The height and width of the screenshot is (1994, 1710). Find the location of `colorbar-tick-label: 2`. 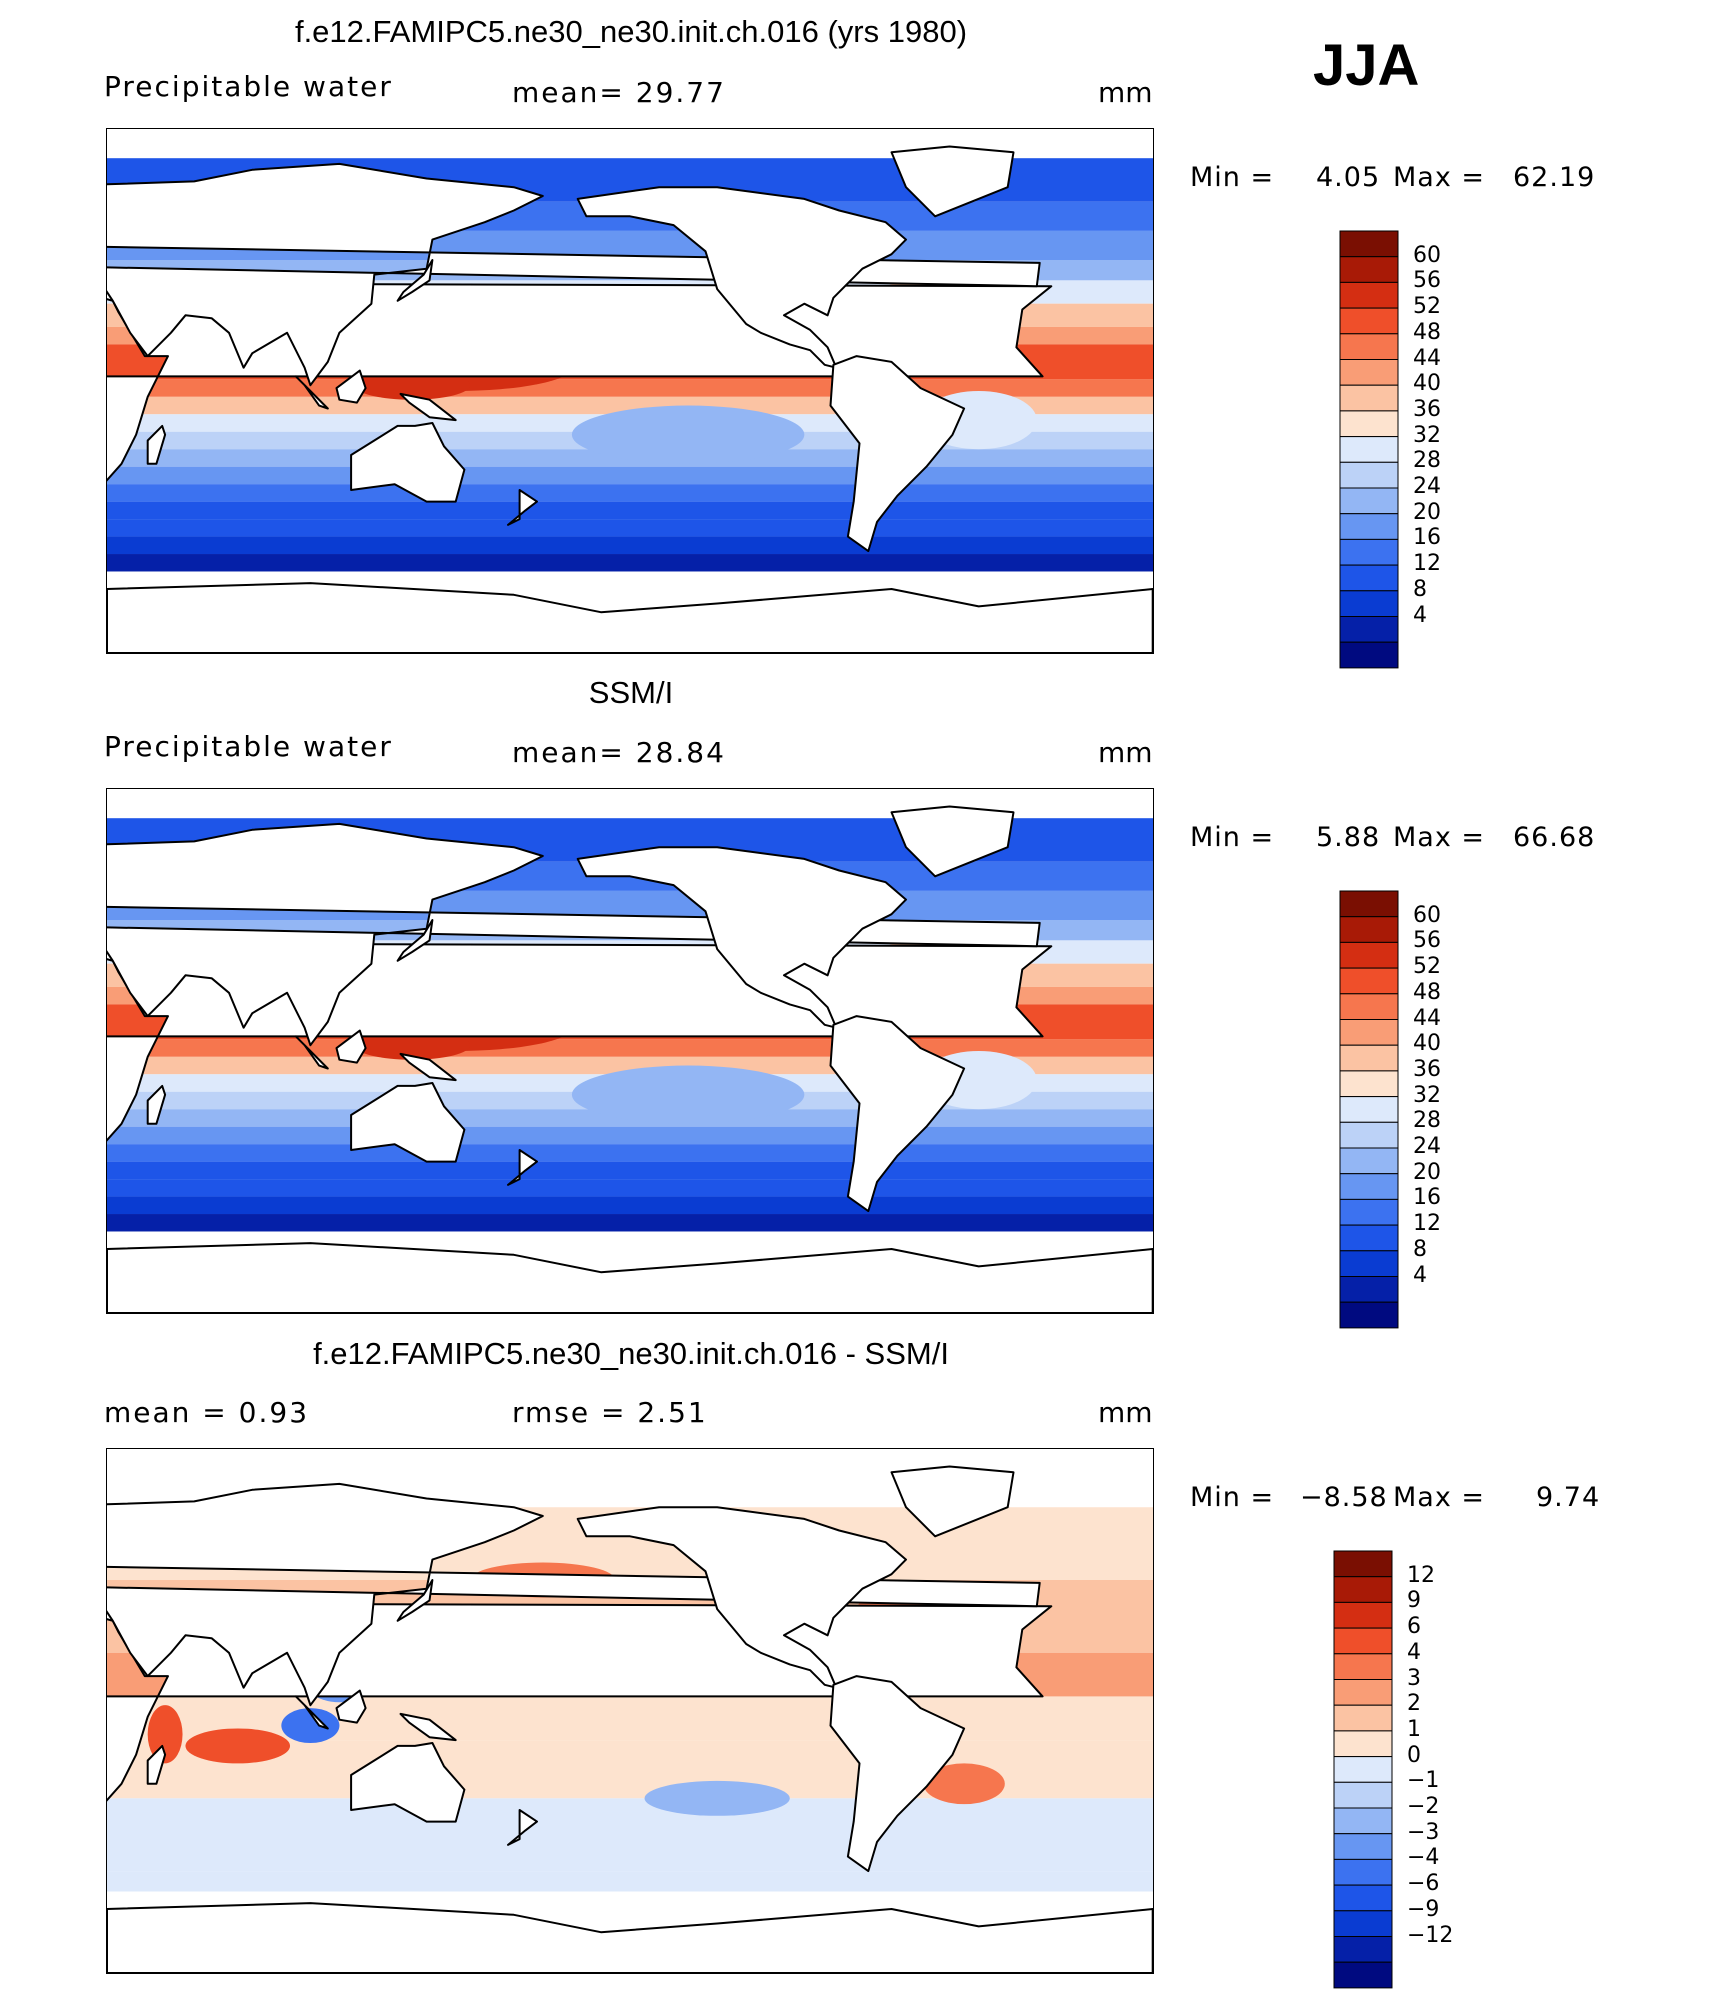

colorbar-tick-label: 2 is located at coordinates (1414, 1704).